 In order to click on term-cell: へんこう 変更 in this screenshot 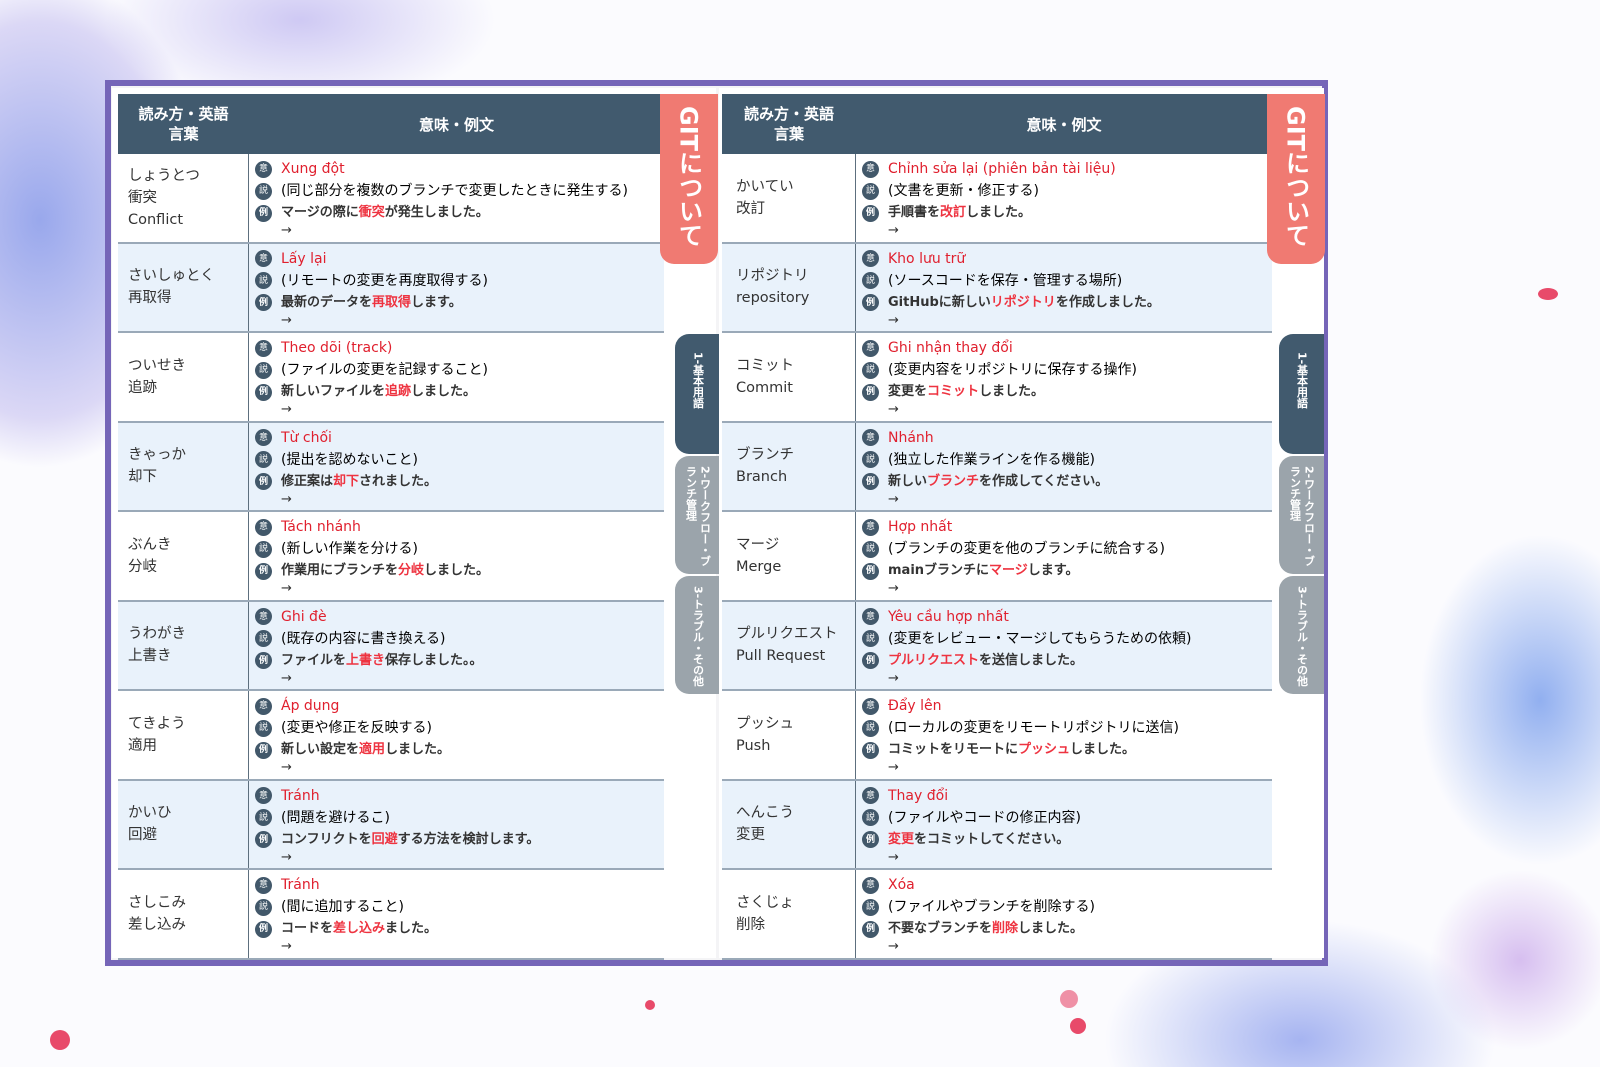, I will do `click(789, 824)`.